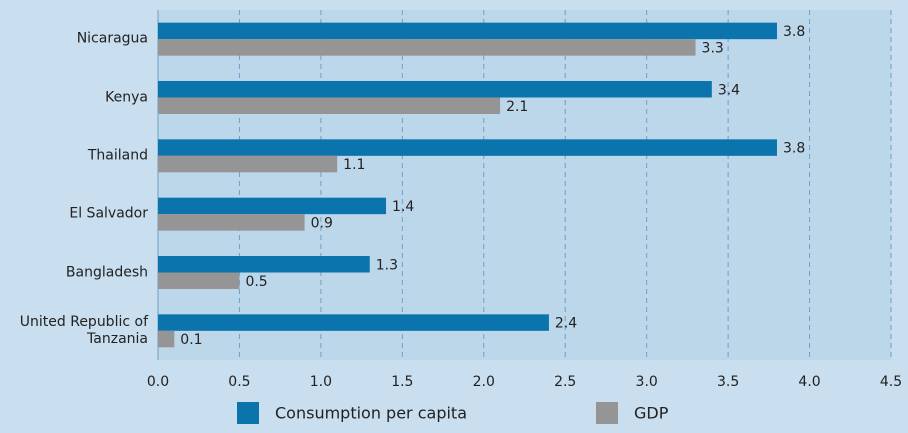  I want to click on x-tick-label: 0.5, so click(239, 382).